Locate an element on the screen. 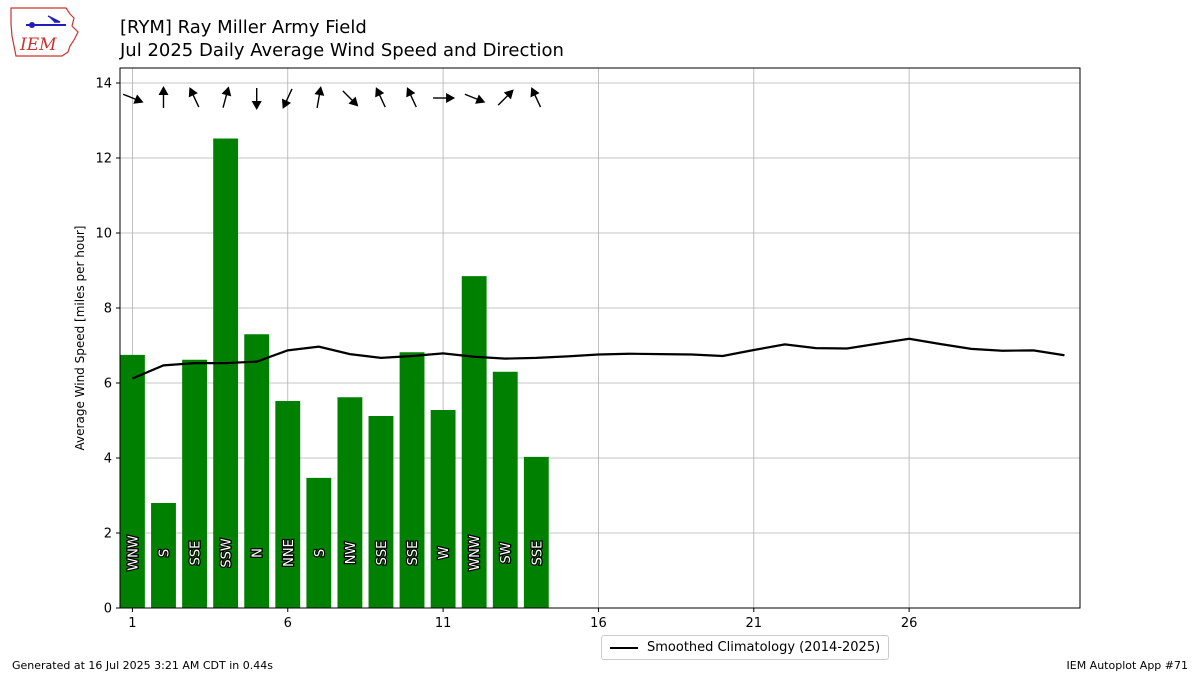  iem-logo: IEM is located at coordinates (44, 32).